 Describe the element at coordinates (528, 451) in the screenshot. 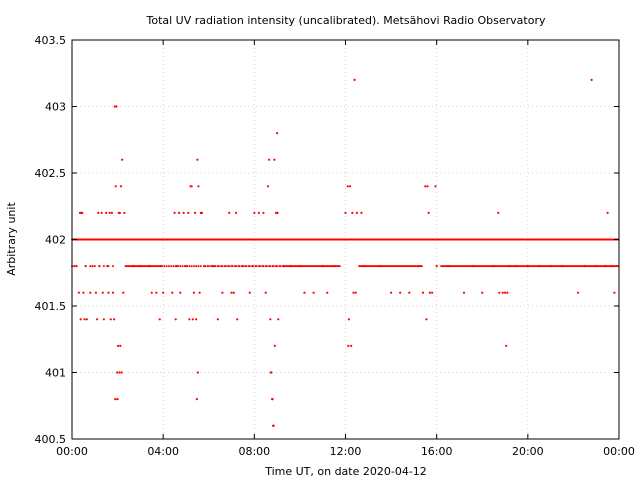

I see `x-tick-label: 20:00` at that location.